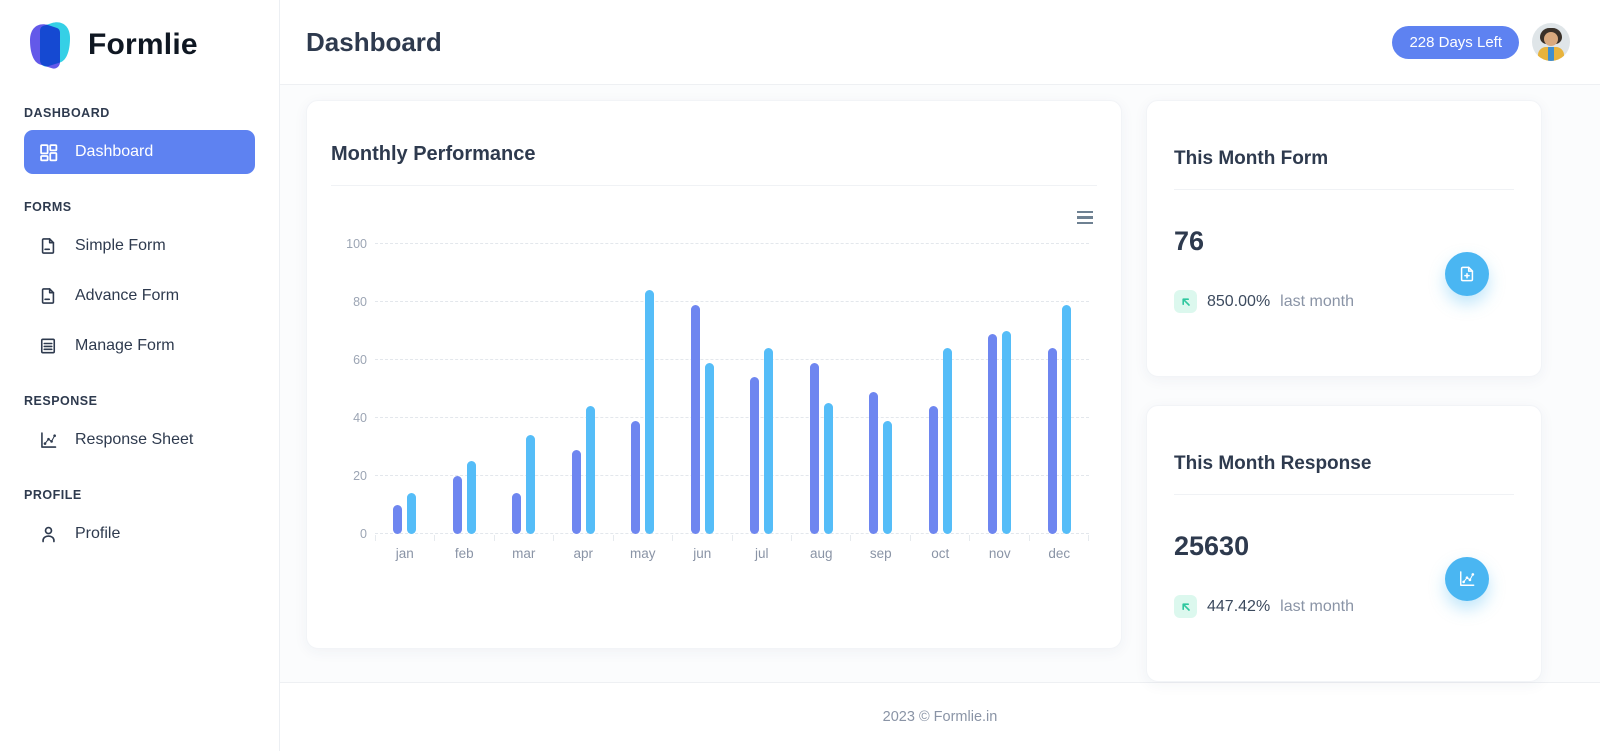 The height and width of the screenshot is (751, 1600). What do you see at coordinates (524, 389) in the screenshot?
I see `bar-group-mar` at bounding box center [524, 389].